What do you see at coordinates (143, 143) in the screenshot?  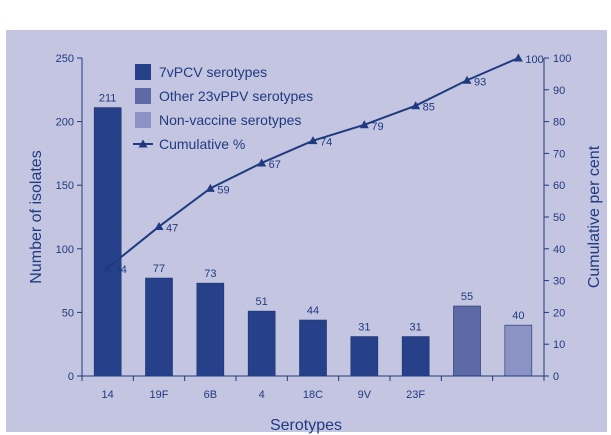 I see `legend-marker` at bounding box center [143, 143].